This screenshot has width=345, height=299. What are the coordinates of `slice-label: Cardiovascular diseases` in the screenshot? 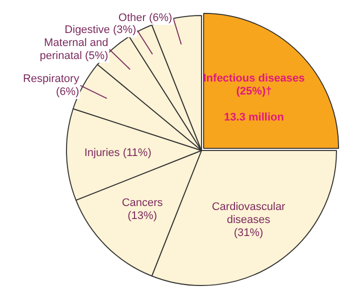 It's located at (249, 213).